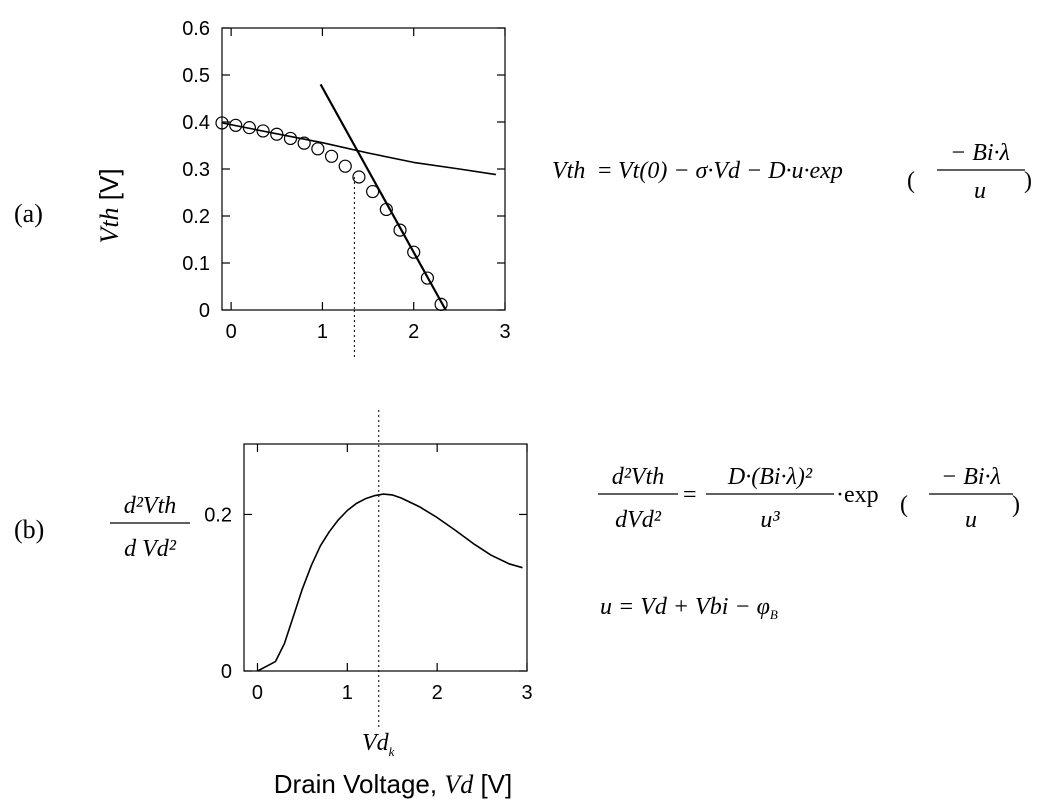 This screenshot has width=1058, height=804. I want to click on chart-b-frame, so click(385, 557).